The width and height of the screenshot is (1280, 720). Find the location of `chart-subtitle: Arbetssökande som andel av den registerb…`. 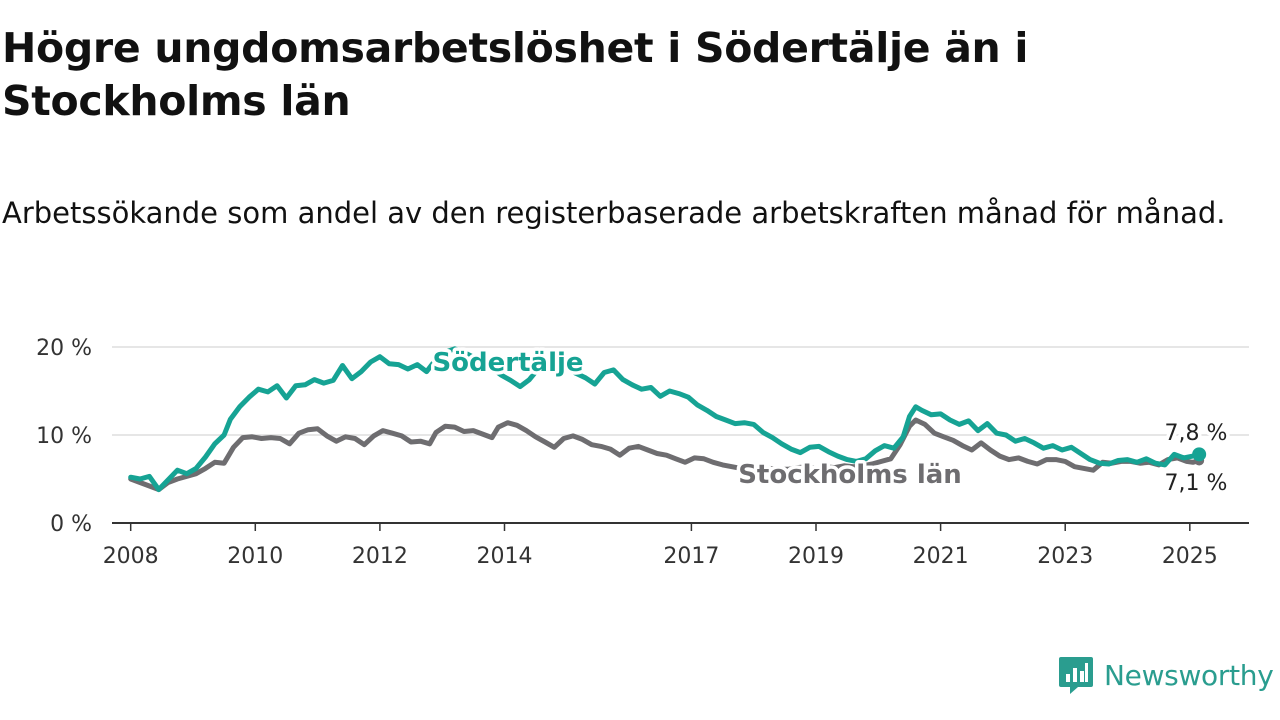

chart-subtitle: Arbetssökande som andel av den registerb… is located at coordinates (614, 213).